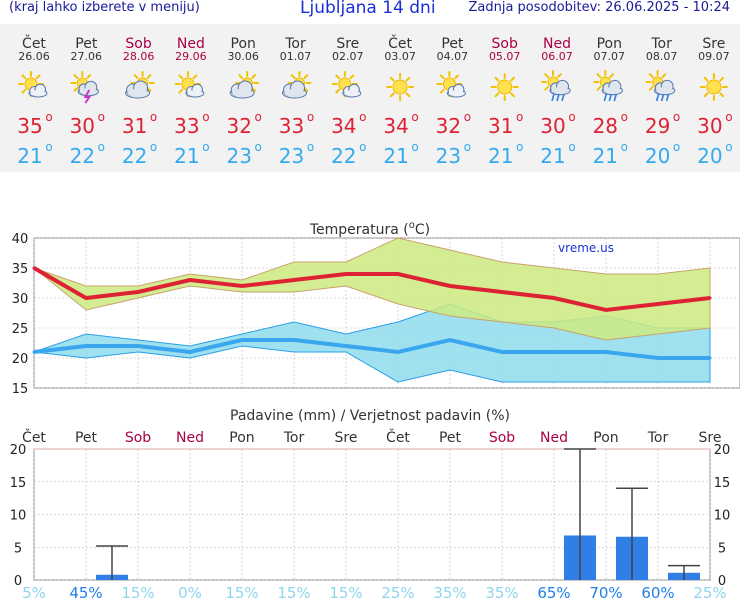  What do you see at coordinates (657, 592) in the screenshot?
I see `precip-probability: 60%` at bounding box center [657, 592].